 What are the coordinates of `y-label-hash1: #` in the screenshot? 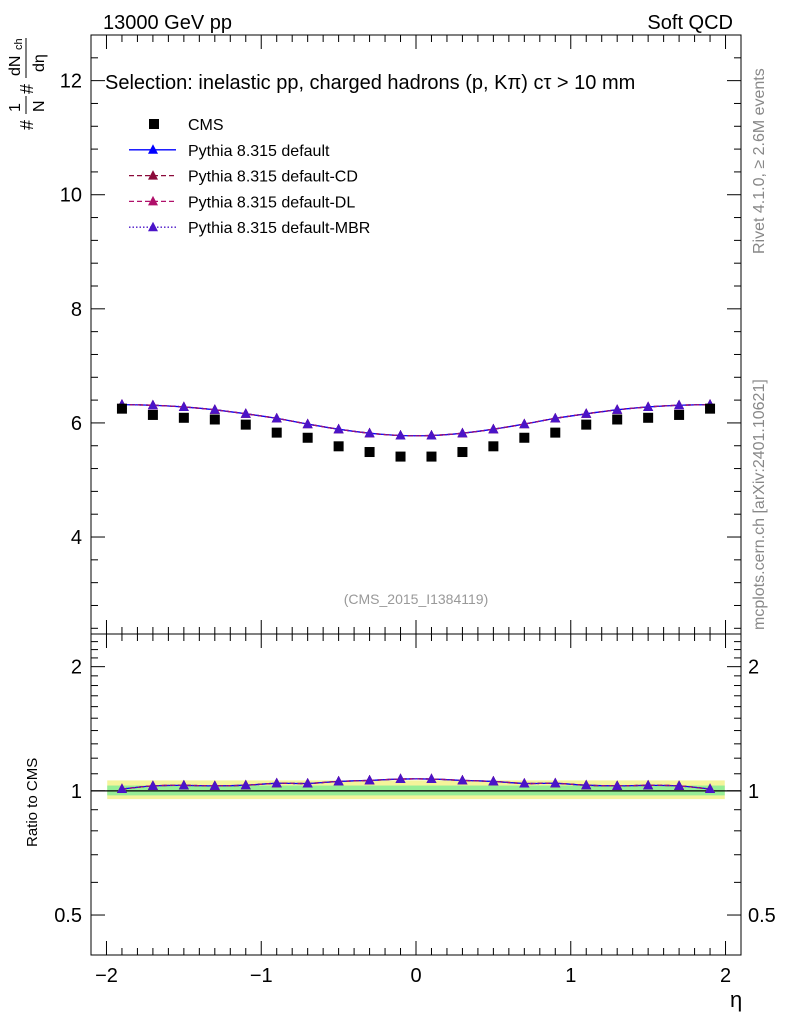 It's located at (27, 125).